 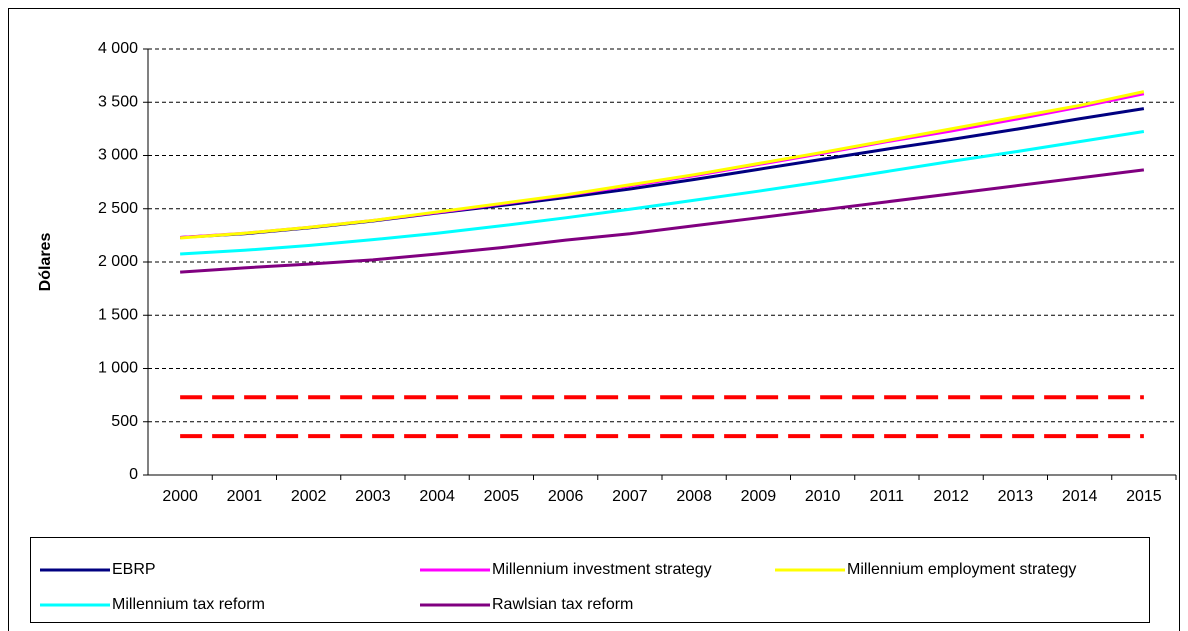 I want to click on x-tick-label: 2000, so click(x=180, y=496).